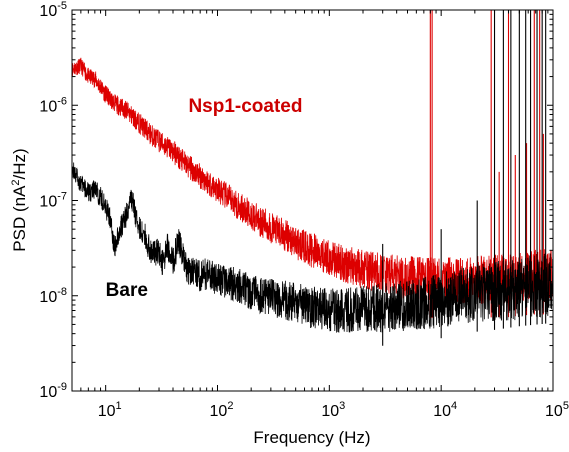 The image size is (569, 452). I want to click on x-tick-label-1: 10², so click(222, 410).